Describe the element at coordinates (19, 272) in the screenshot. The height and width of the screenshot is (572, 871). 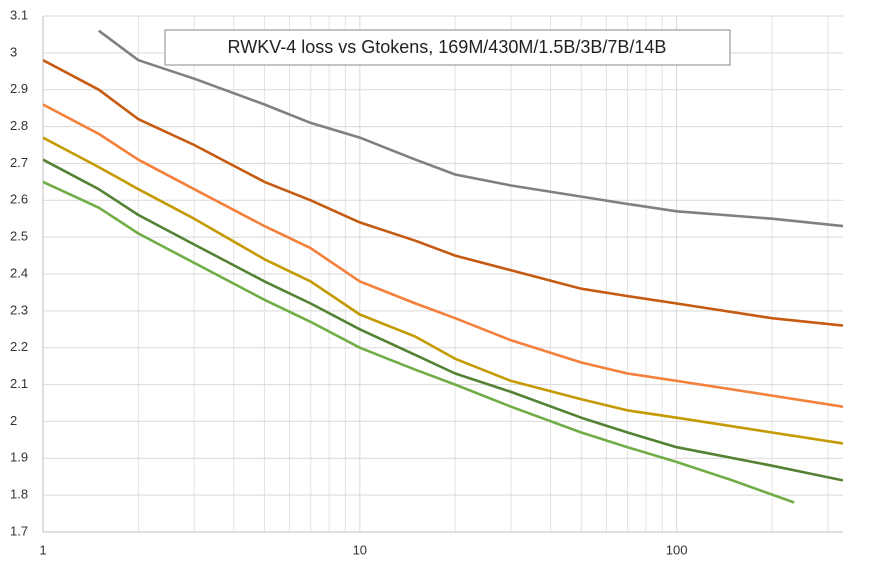
I see `y-tick-label: 2.4` at that location.